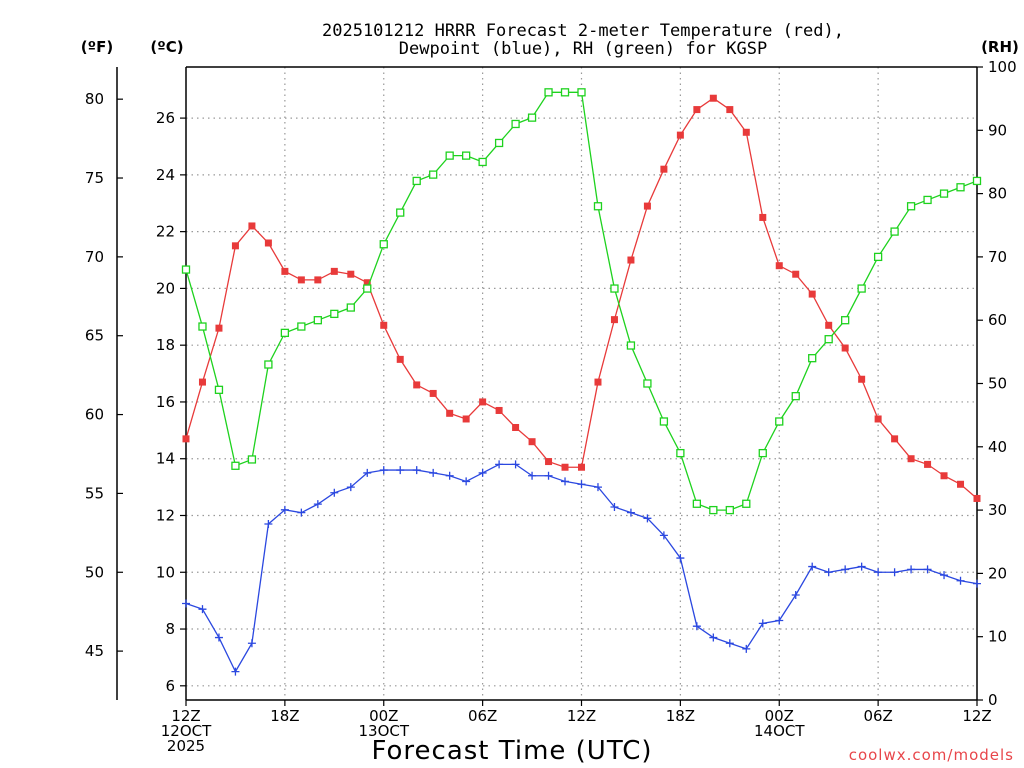 Image resolution: width=1024 pixels, height=768 pixels. What do you see at coordinates (931, 755) in the screenshot?
I see `credit-text: coolwx.com/models` at bounding box center [931, 755].